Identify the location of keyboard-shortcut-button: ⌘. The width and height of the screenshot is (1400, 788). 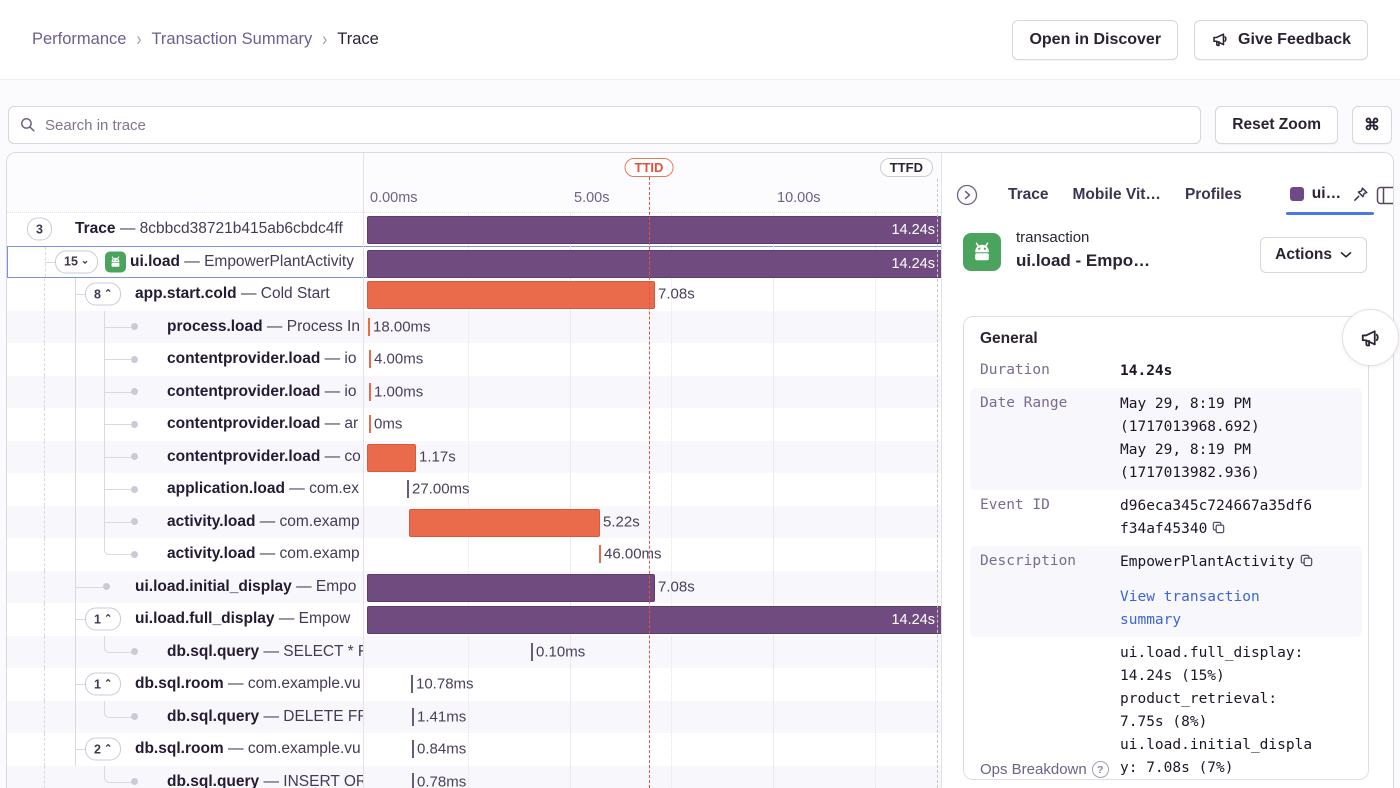
(1372, 125).